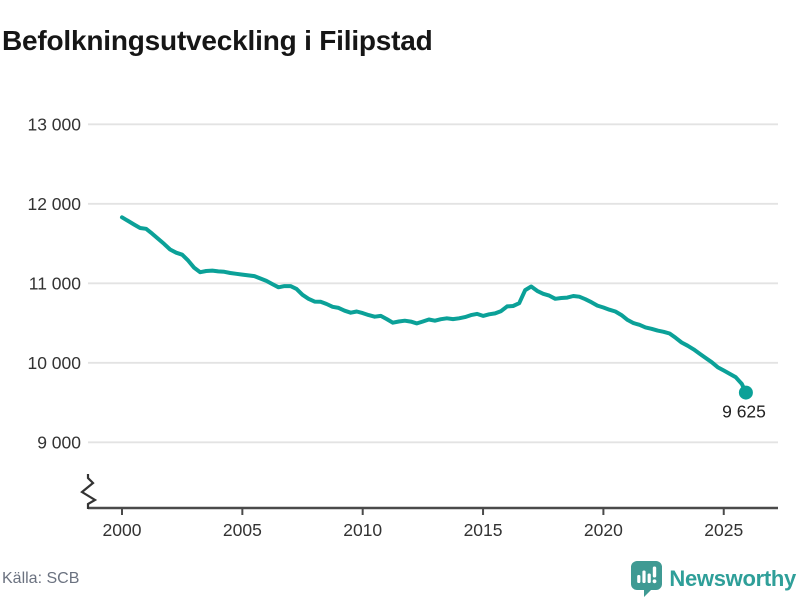  What do you see at coordinates (55, 283) in the screenshot?
I see `y-axis-label: 11 000` at bounding box center [55, 283].